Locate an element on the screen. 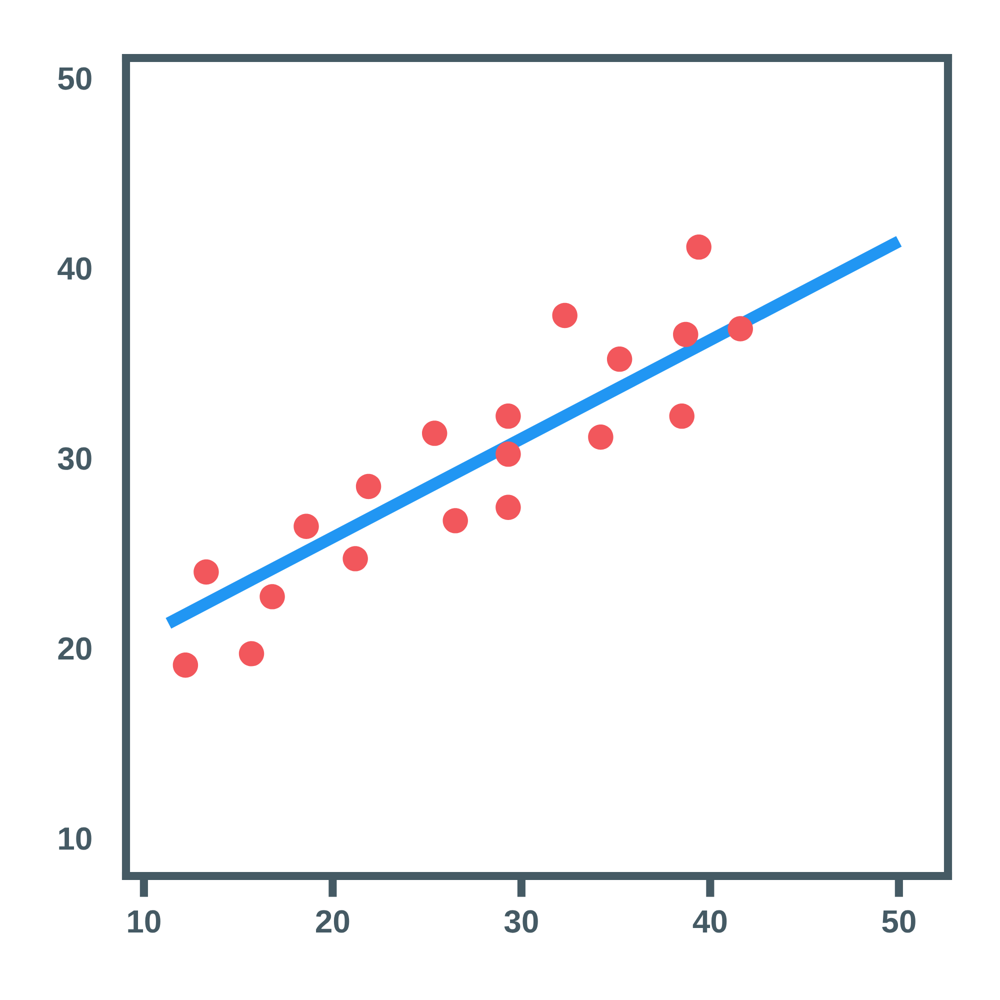 The image size is (1000, 1000). x-tick-label: 10 is located at coordinates (144, 921).